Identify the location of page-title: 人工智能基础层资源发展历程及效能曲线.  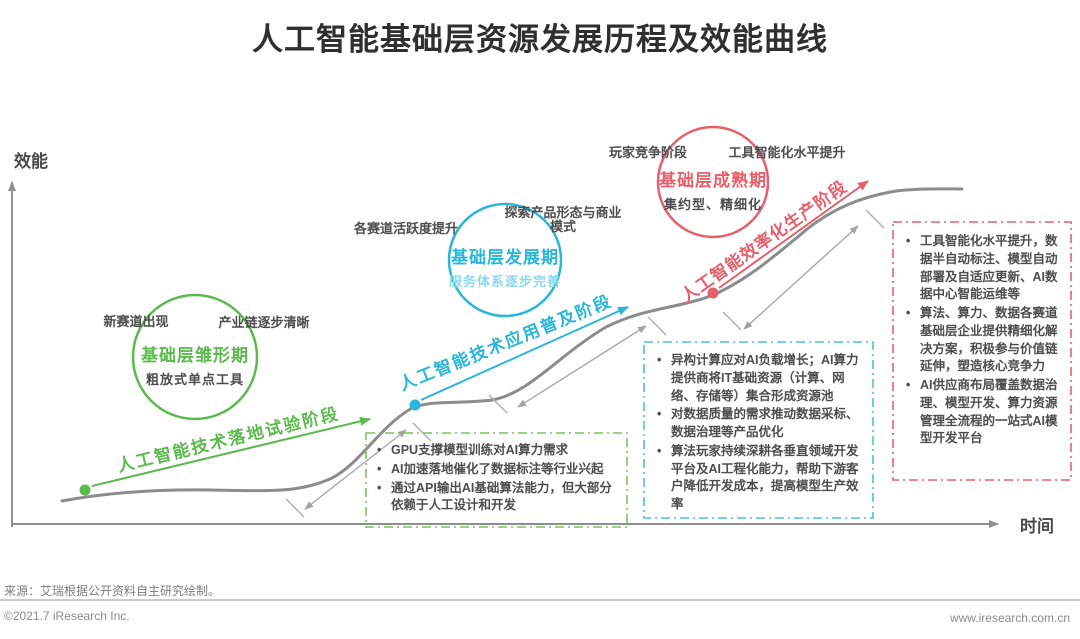
(540, 39).